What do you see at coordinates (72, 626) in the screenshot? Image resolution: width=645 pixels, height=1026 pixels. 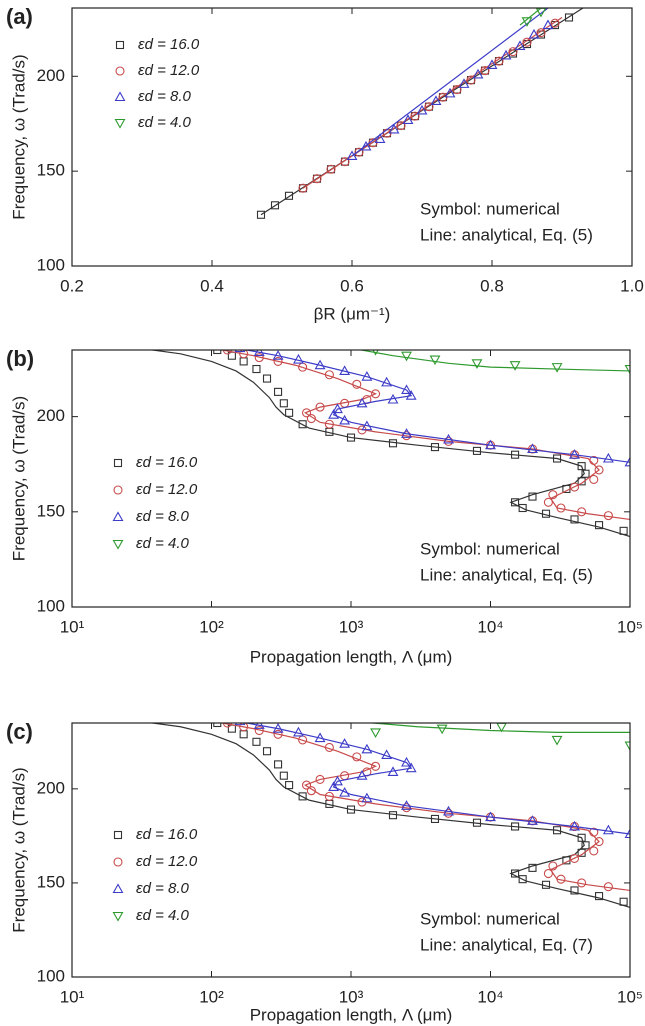 I see `x-tick-label: 10¹` at bounding box center [72, 626].